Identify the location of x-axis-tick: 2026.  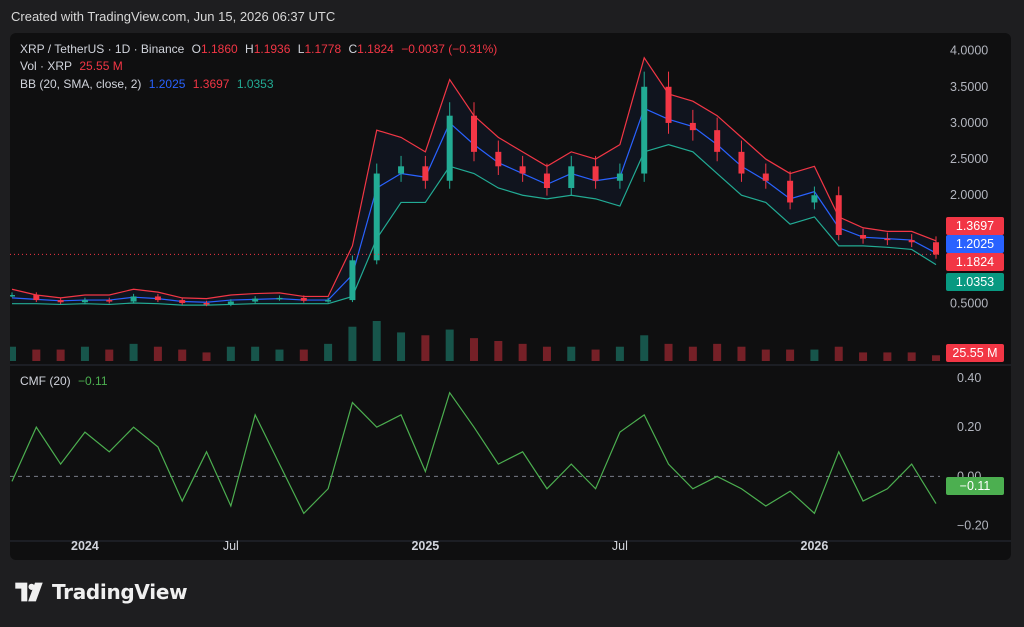
(815, 546).